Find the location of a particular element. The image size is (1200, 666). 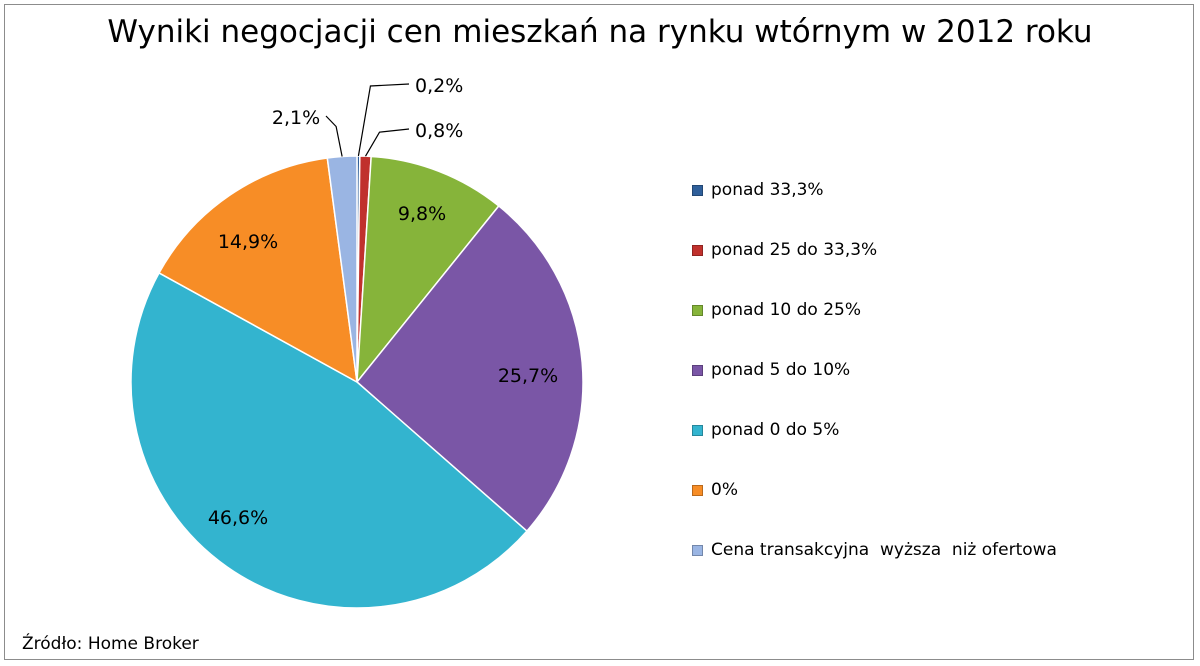

legend-item-7: Cena transakcyjna wyższa niż ofertowa is located at coordinates (940, 550).